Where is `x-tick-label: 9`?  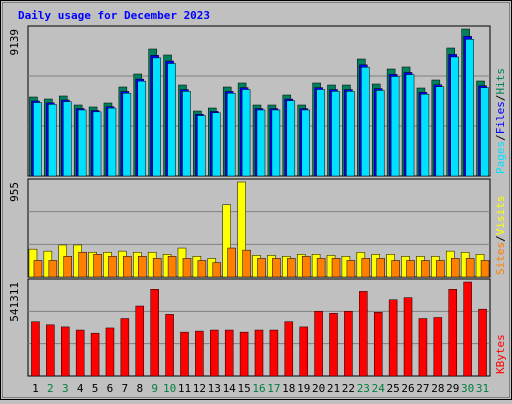
x-tick-label: 9 is located at coordinates (154, 388).